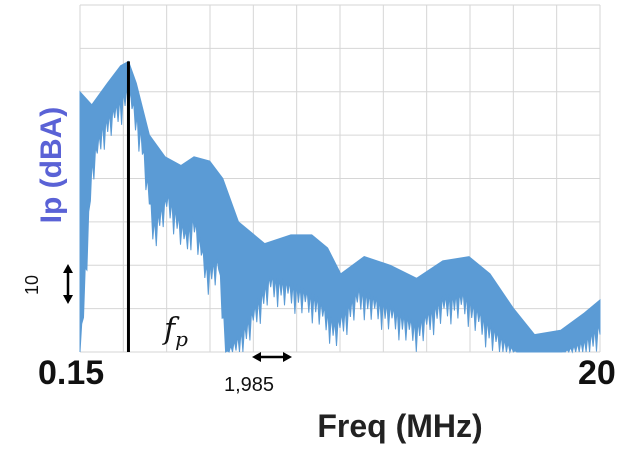 Image resolution: width=620 pixels, height=453 pixels. I want to click on step-arrow-left-head, so click(256, 357).